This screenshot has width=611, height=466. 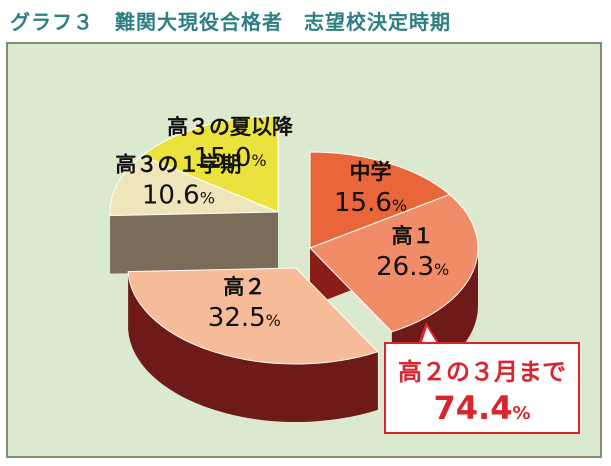 I want to click on slice-name-1: 高１, so click(x=413, y=236).